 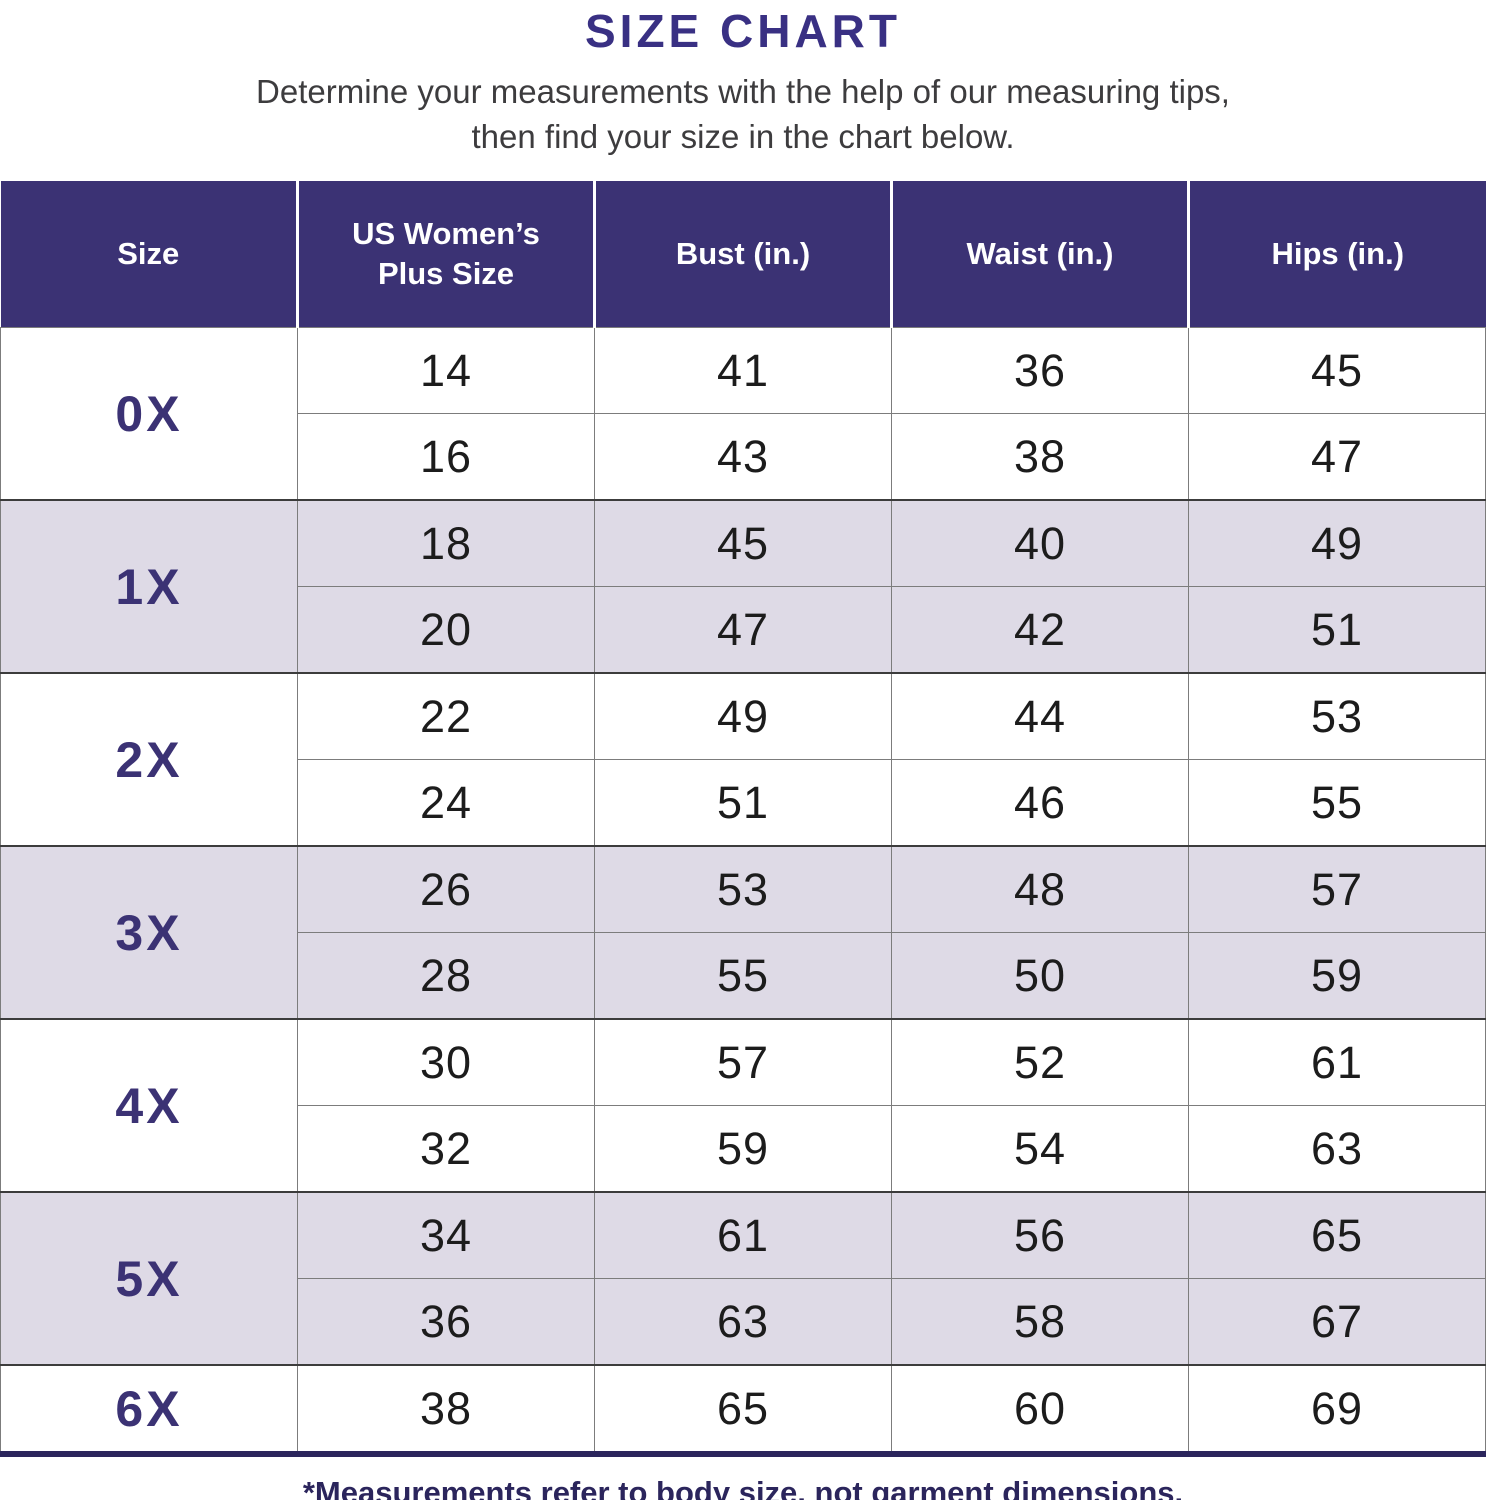 I want to click on cell-plus-size: 32, so click(x=446, y=1149).